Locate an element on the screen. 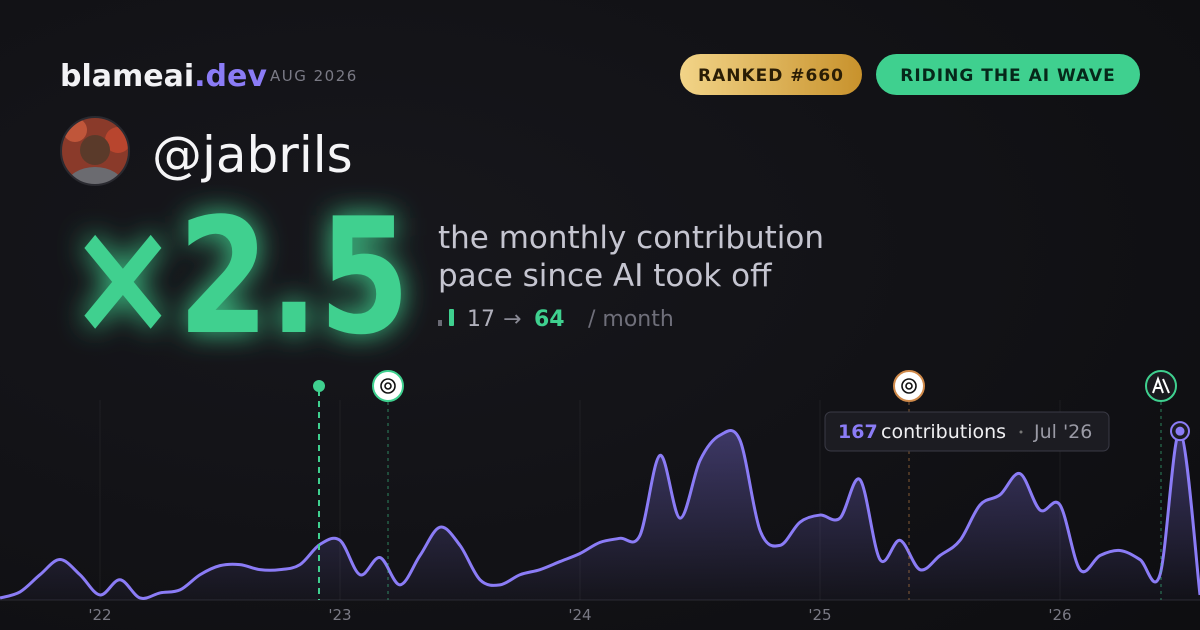 This screenshot has height=630, width=1200. brand-tld: .dev is located at coordinates (230, 76).